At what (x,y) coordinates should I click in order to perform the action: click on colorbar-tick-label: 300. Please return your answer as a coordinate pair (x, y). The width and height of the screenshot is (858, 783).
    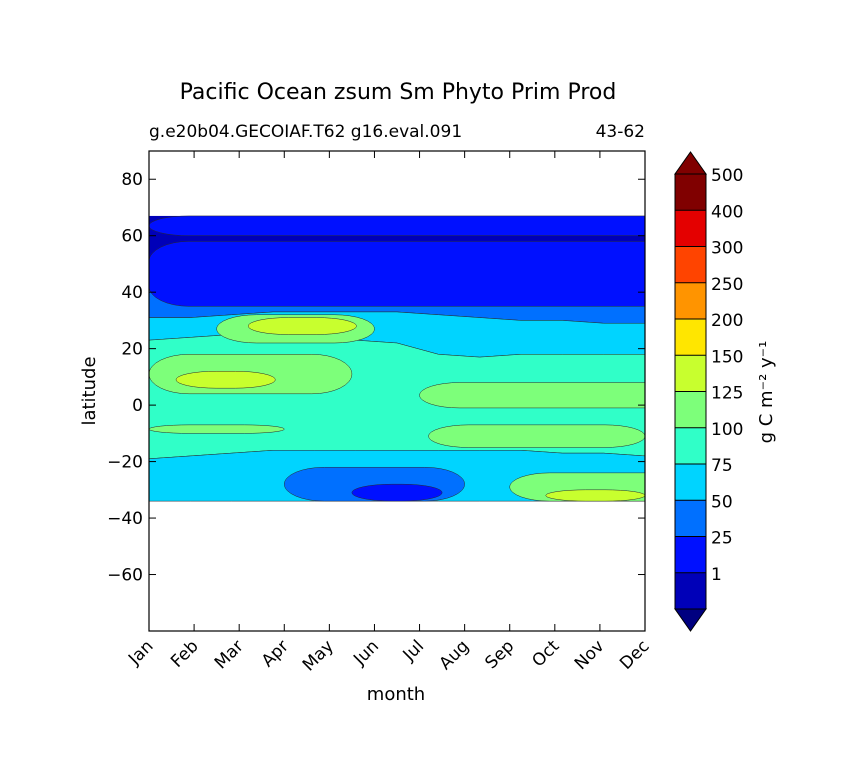
    Looking at the image, I should click on (727, 249).